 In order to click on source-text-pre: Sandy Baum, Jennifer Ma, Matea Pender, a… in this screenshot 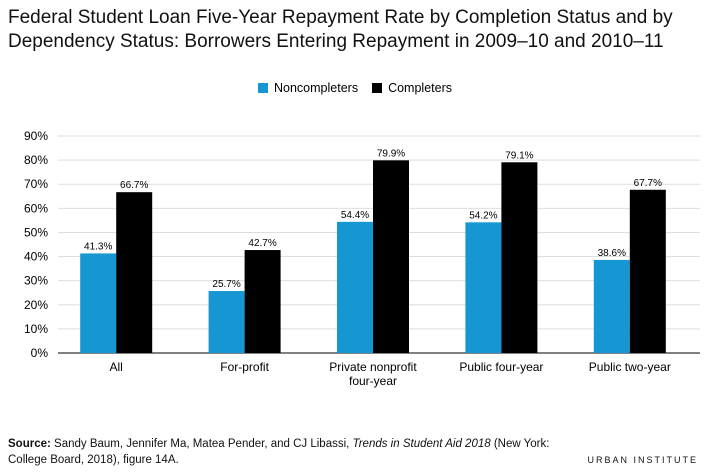, I will do `click(201, 444)`.